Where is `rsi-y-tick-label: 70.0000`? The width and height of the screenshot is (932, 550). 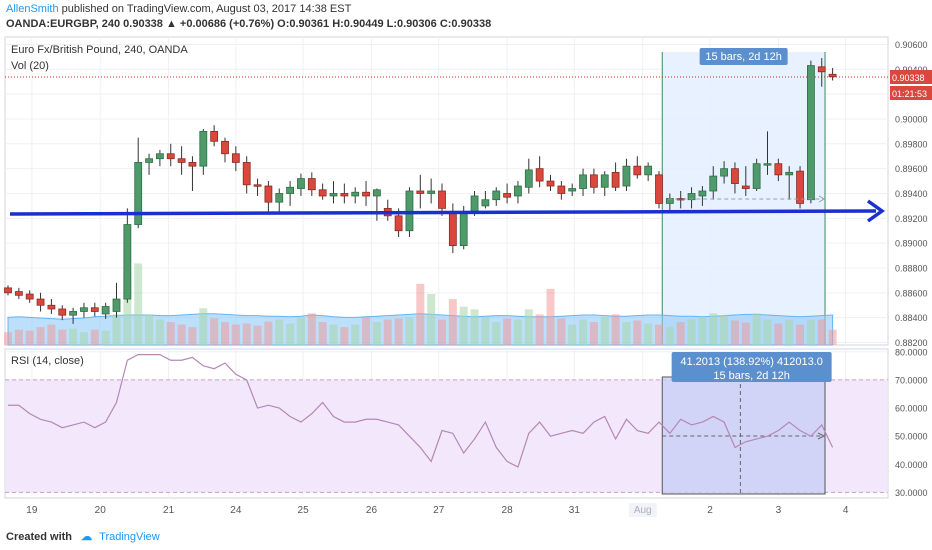
rsi-y-tick-label: 70.0000 is located at coordinates (911, 380).